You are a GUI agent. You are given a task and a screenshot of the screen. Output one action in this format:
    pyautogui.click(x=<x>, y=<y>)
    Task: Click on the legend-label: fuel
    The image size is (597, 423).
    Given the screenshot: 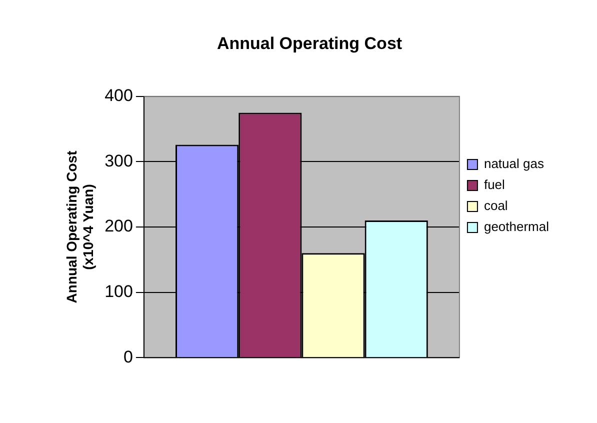 What is the action you would take?
    pyautogui.click(x=495, y=184)
    